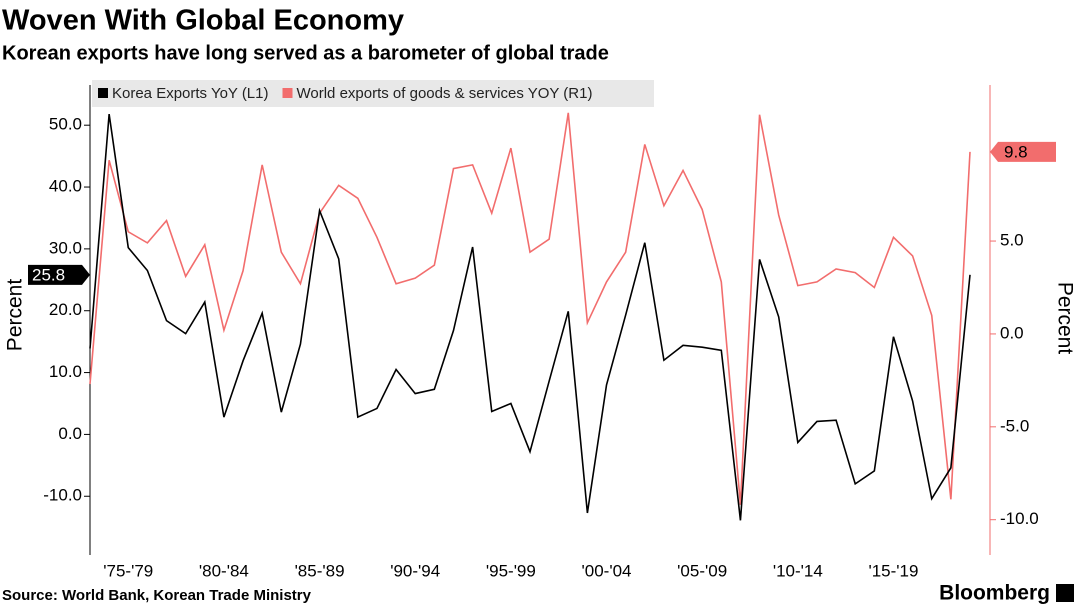 This screenshot has height=608, width=1080. I want to click on y2-tick-label: 5.0, so click(1012, 240).